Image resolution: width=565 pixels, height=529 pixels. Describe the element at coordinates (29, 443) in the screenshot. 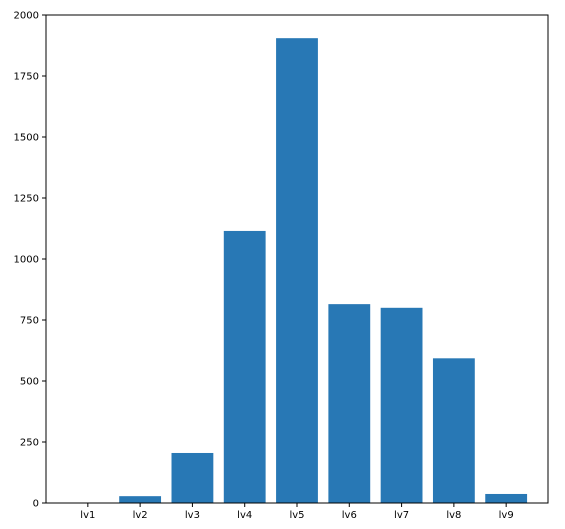

I see `y-tick-label: 250` at that location.